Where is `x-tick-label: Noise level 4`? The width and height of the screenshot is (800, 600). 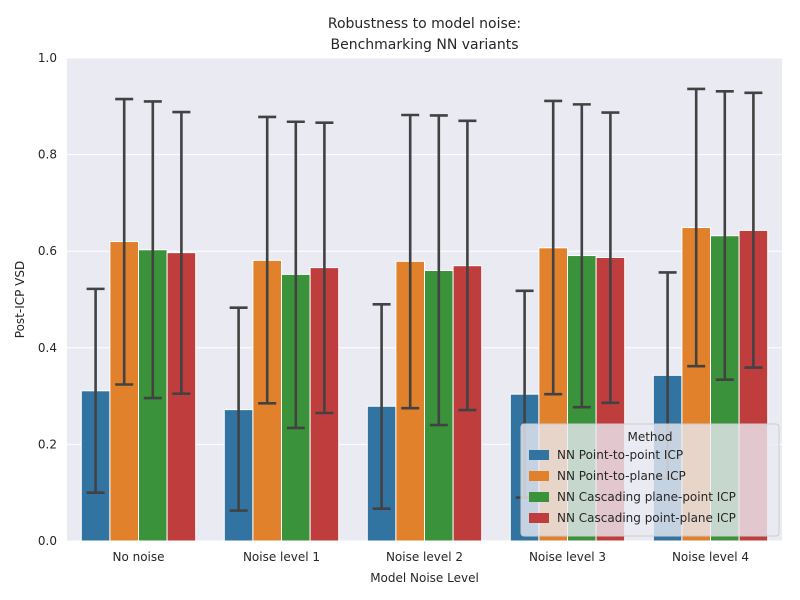 x-tick-label: Noise level 4 is located at coordinates (710, 557).